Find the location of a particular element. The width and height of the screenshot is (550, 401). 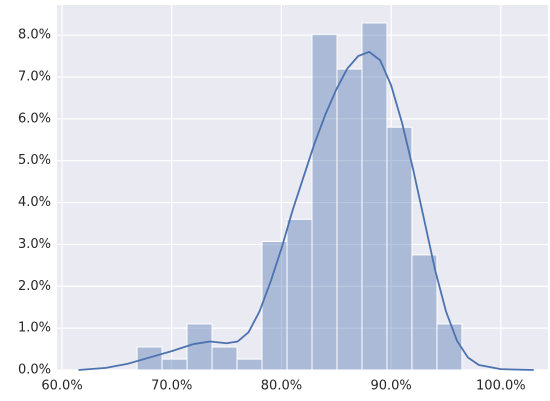

y-tick-label: 5.0% is located at coordinates (34, 160).